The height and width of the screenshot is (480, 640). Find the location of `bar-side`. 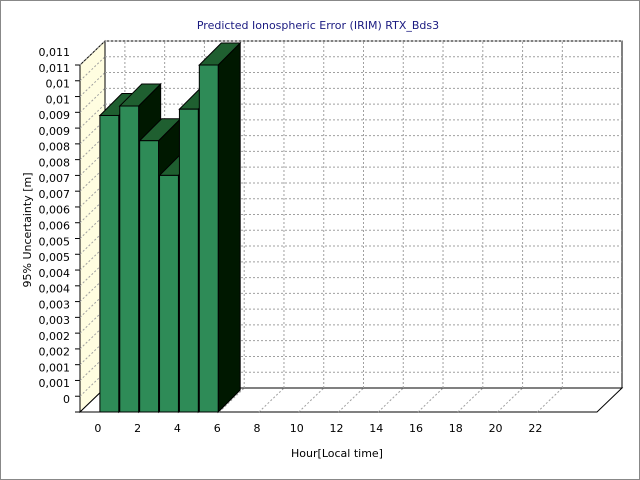

bar-side is located at coordinates (229, 227).